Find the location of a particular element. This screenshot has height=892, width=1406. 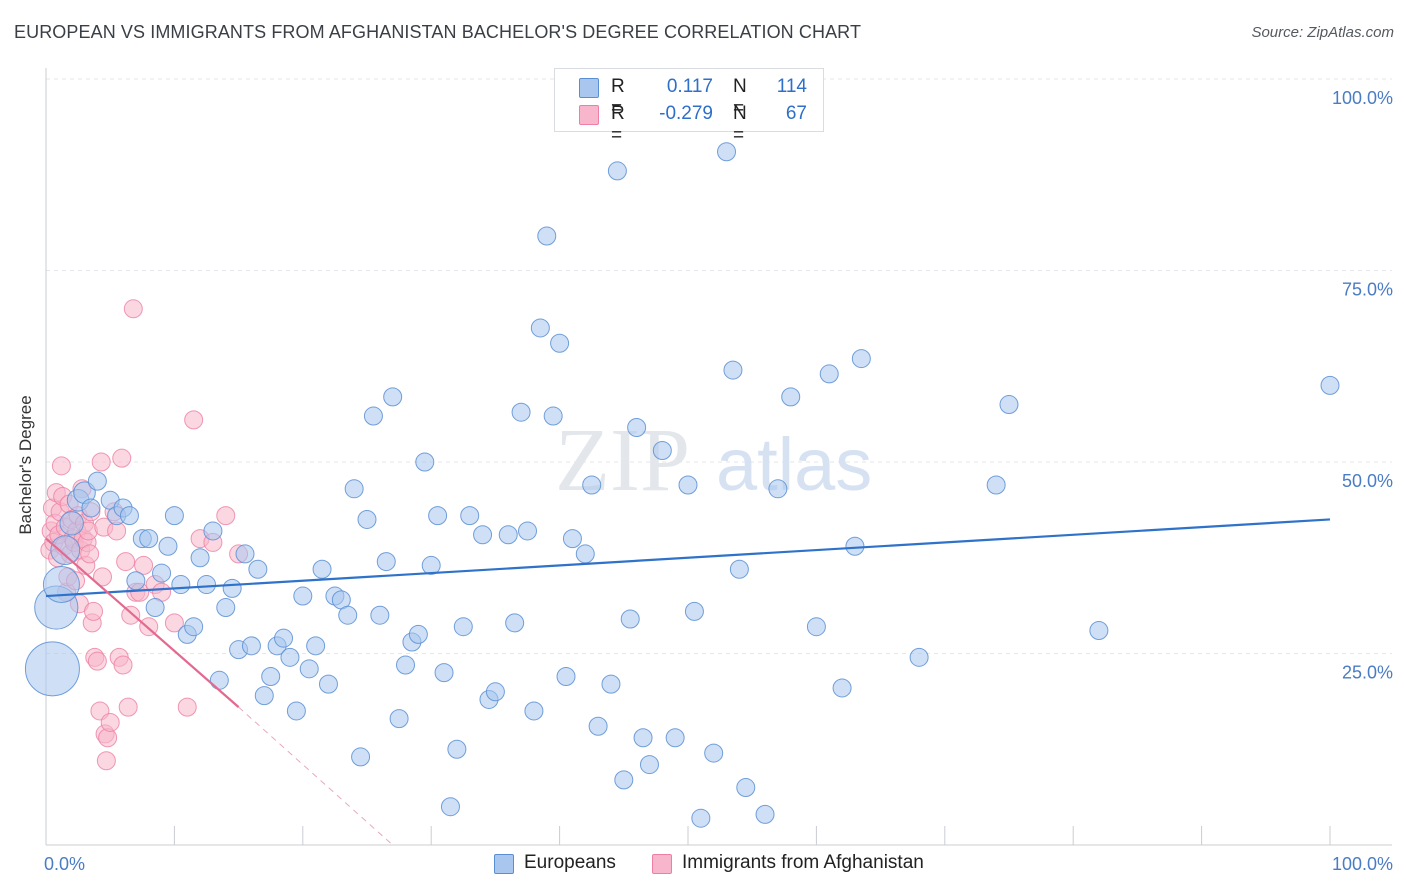

y-axis-title-wrap: Bachelor's Degree is located at coordinates (26, 465).